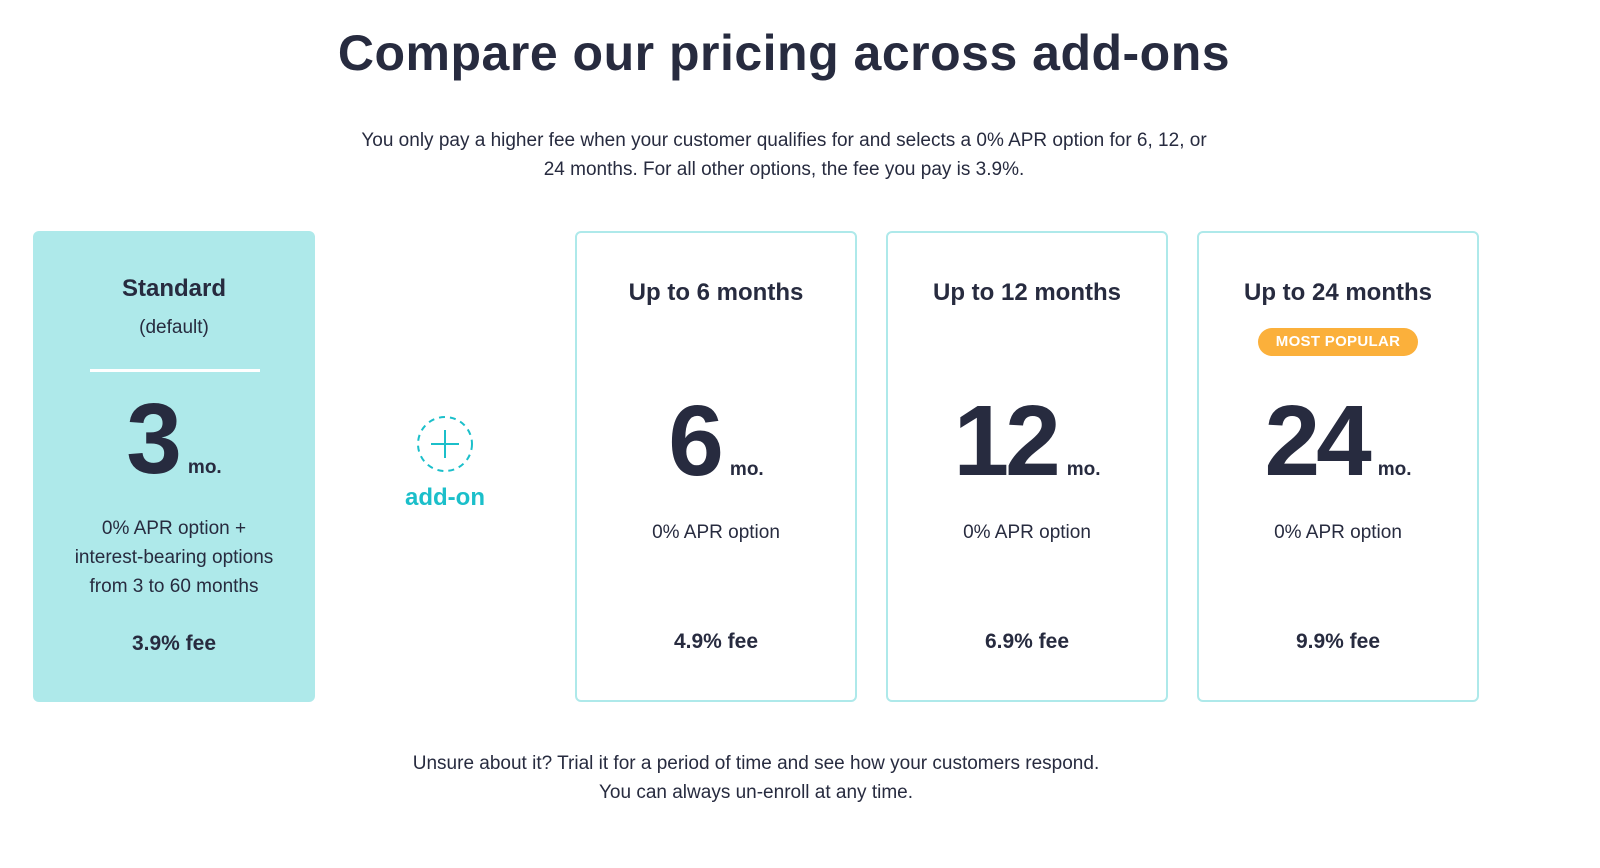 The image size is (1600, 868). Describe the element at coordinates (154, 439) in the screenshot. I see `plan-term-number: 3` at that location.